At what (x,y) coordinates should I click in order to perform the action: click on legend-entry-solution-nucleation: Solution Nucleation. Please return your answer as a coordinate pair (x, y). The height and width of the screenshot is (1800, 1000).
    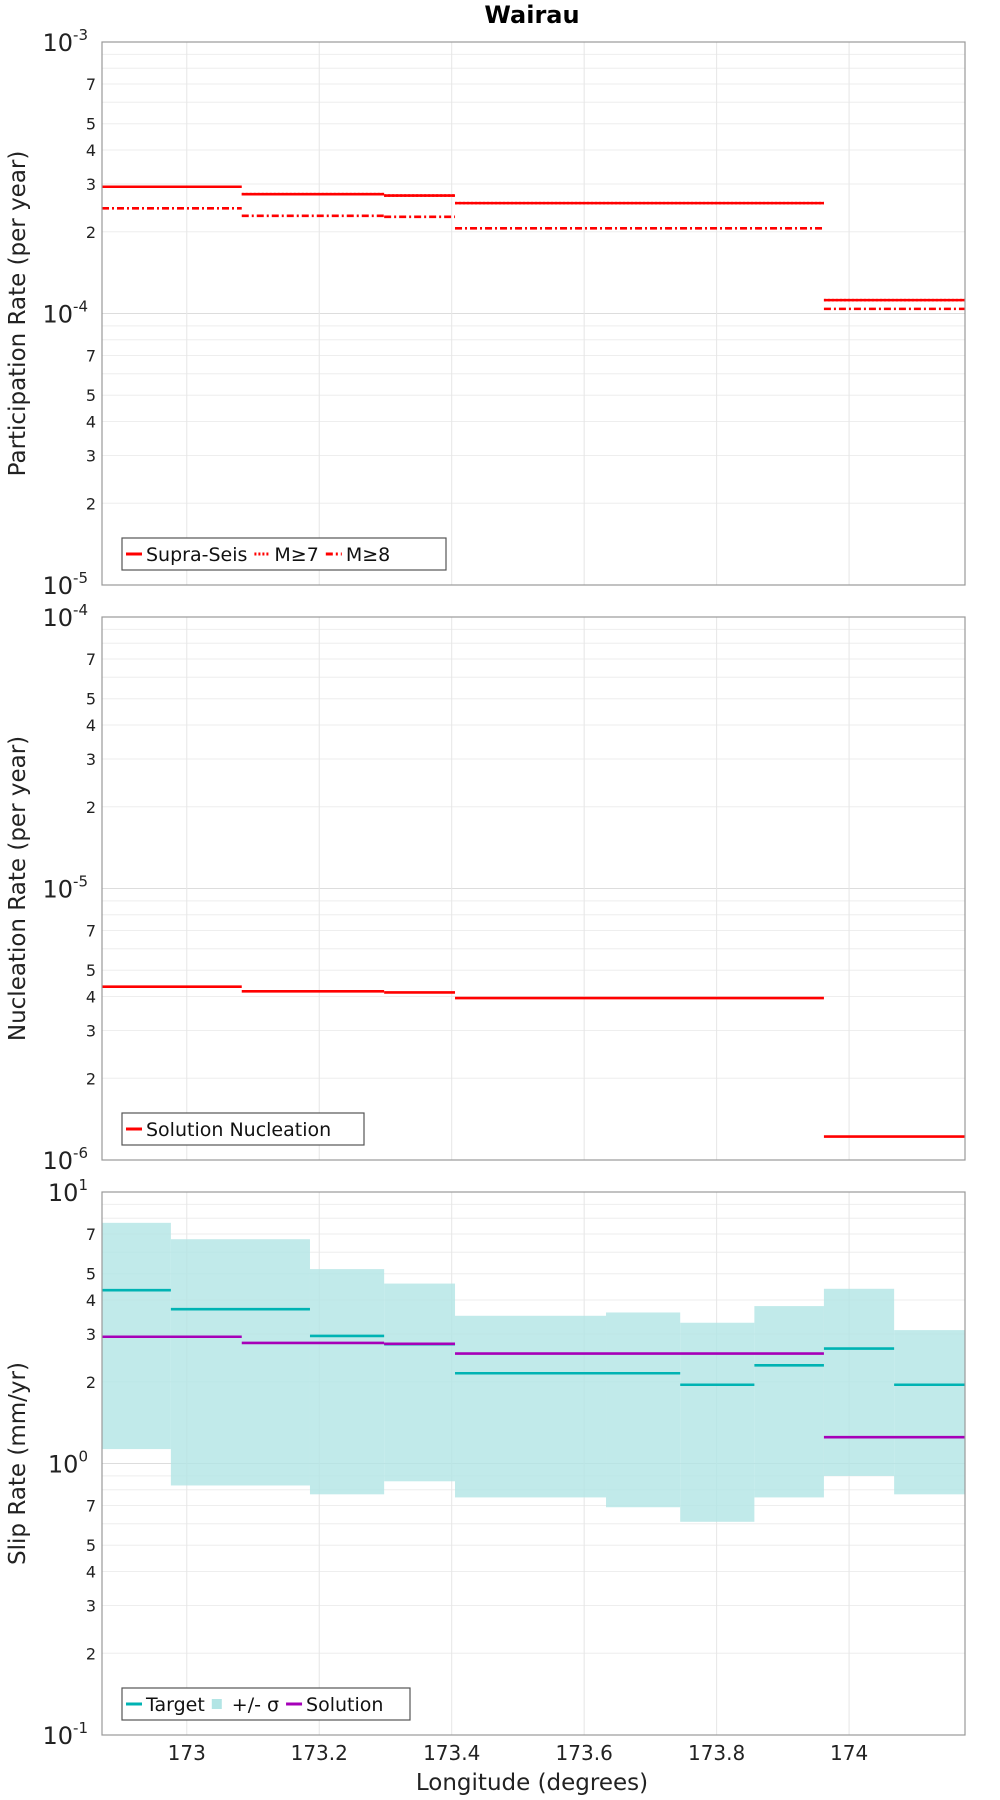
    Looking at the image, I should click on (228, 1130).